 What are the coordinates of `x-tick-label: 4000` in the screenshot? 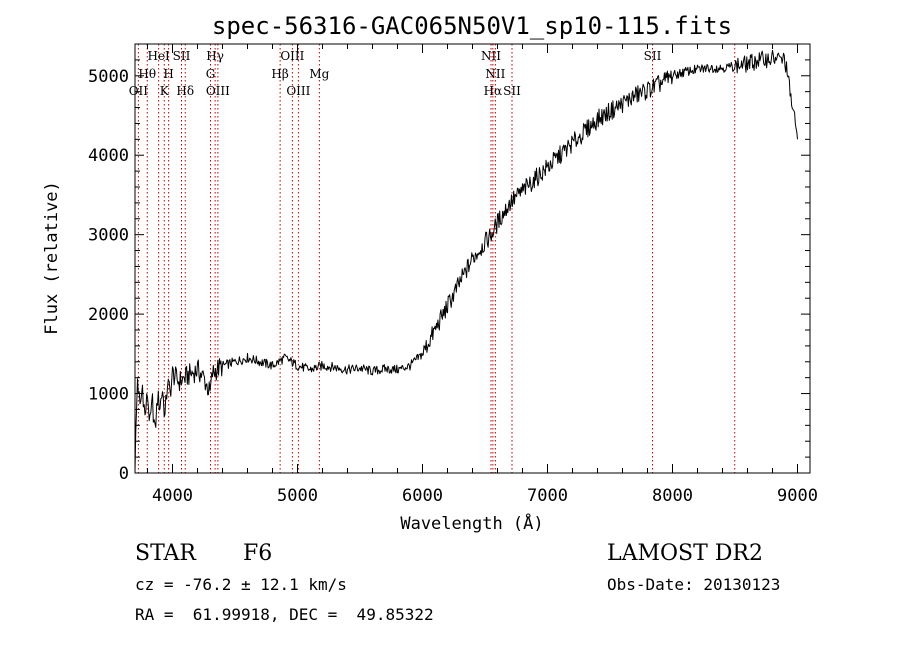 It's located at (172, 496).